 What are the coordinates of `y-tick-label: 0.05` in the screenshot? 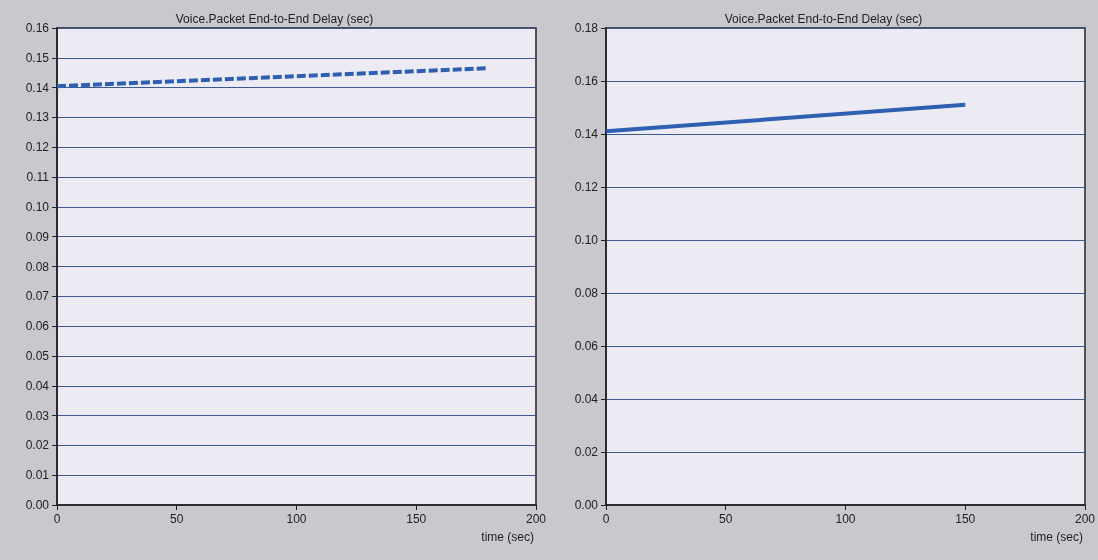 It's located at (37, 355).